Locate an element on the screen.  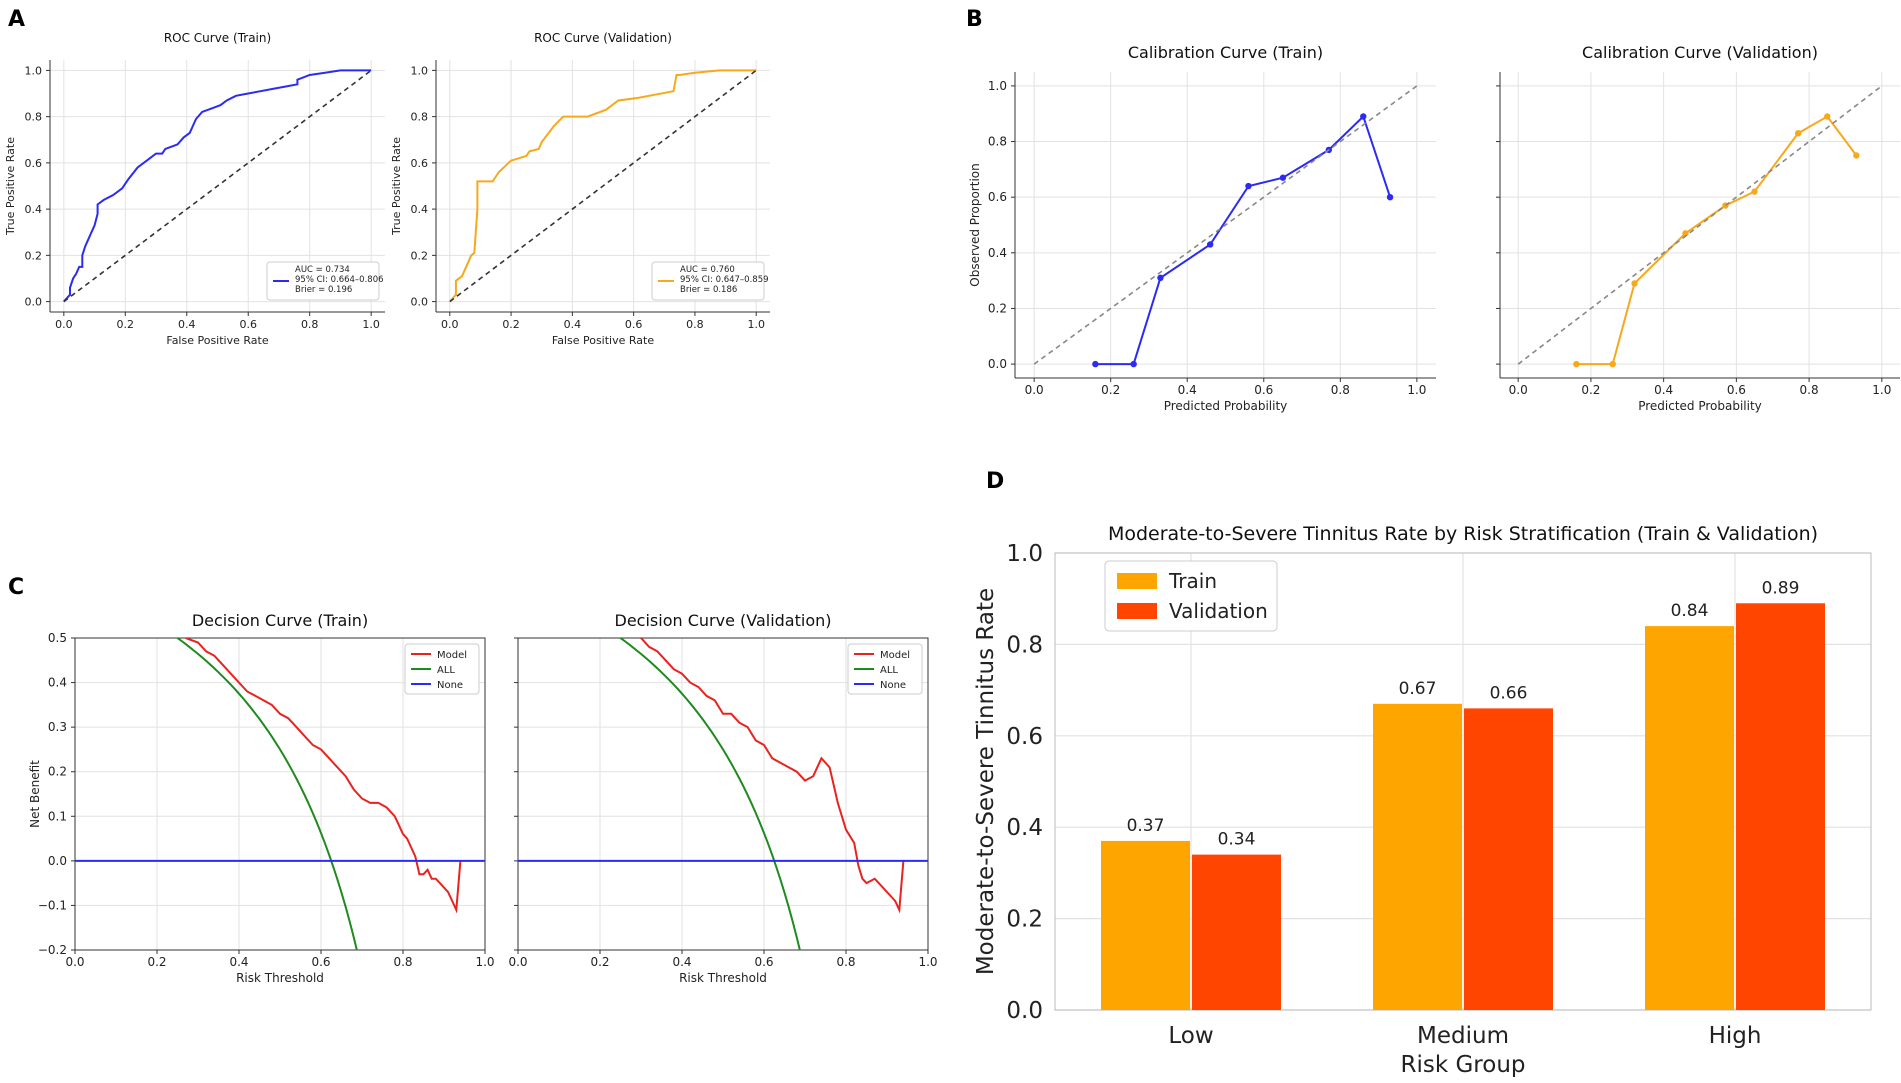
x-axis-label: Risk Group is located at coordinates (1462, 1065).